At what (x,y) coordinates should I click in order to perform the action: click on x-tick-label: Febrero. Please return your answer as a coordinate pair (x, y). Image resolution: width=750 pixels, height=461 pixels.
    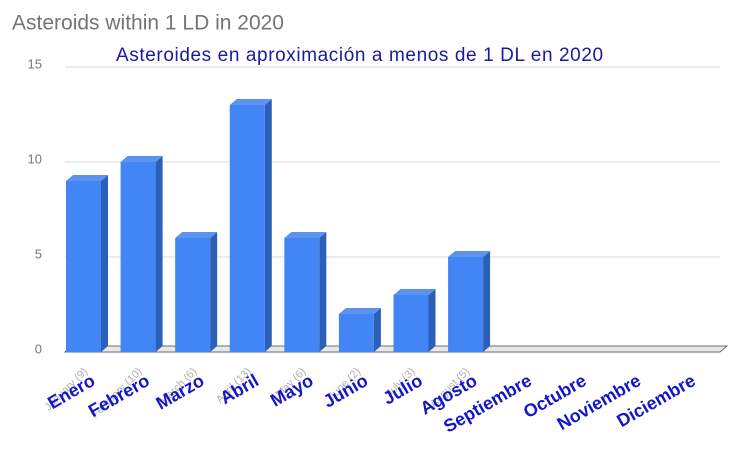
    Looking at the image, I should click on (119, 395).